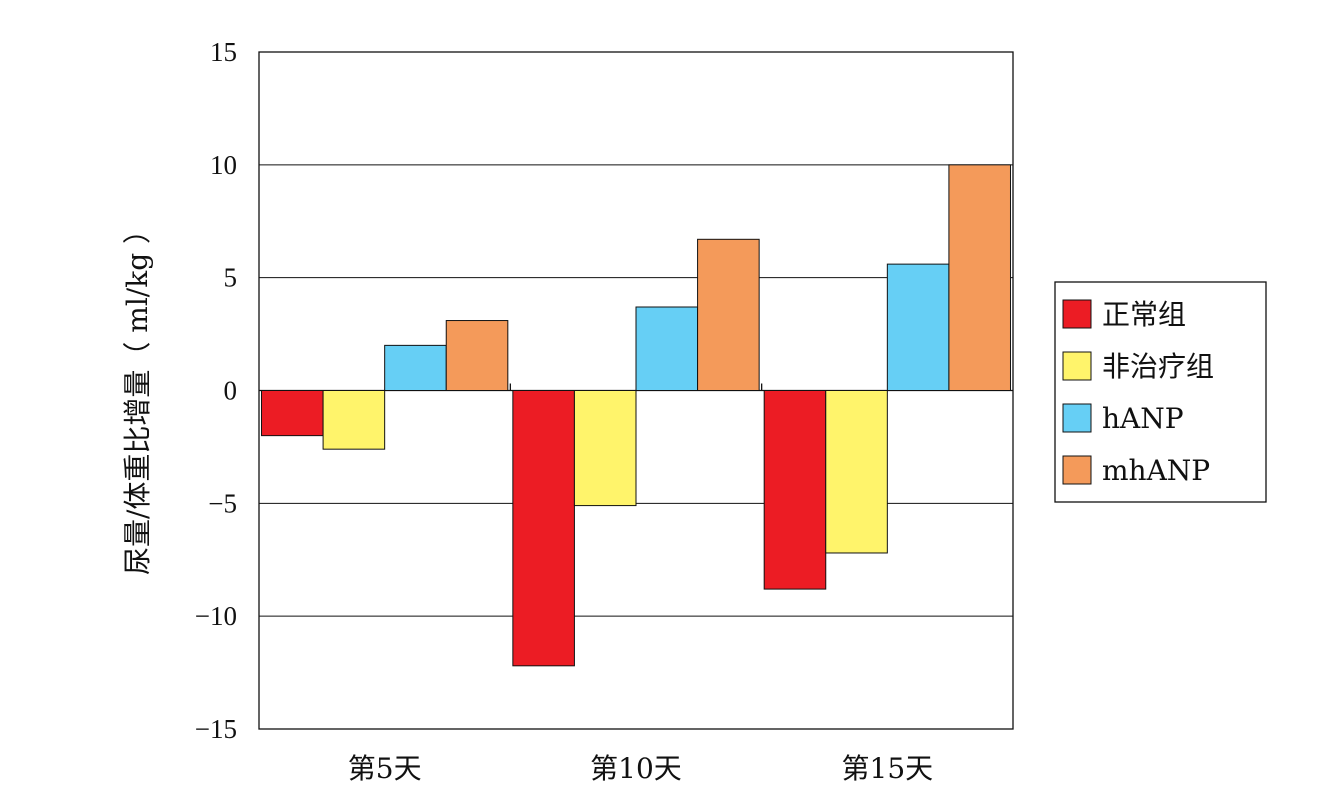  I want to click on y-tick-label: 10, so click(223, 165).